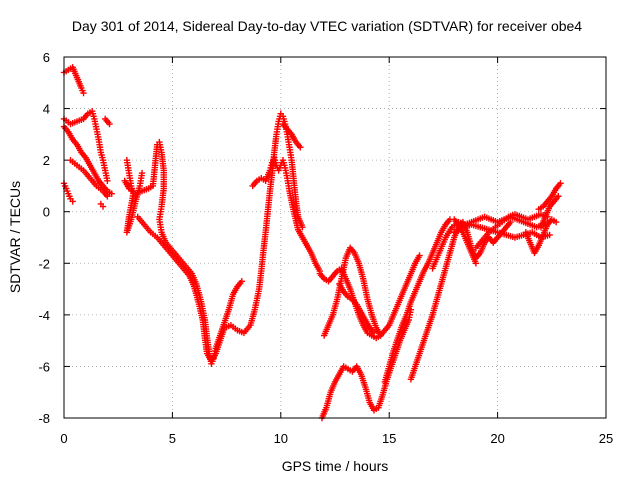 The height and width of the screenshot is (480, 640). I want to click on y-tick-label: 4, so click(46, 109).